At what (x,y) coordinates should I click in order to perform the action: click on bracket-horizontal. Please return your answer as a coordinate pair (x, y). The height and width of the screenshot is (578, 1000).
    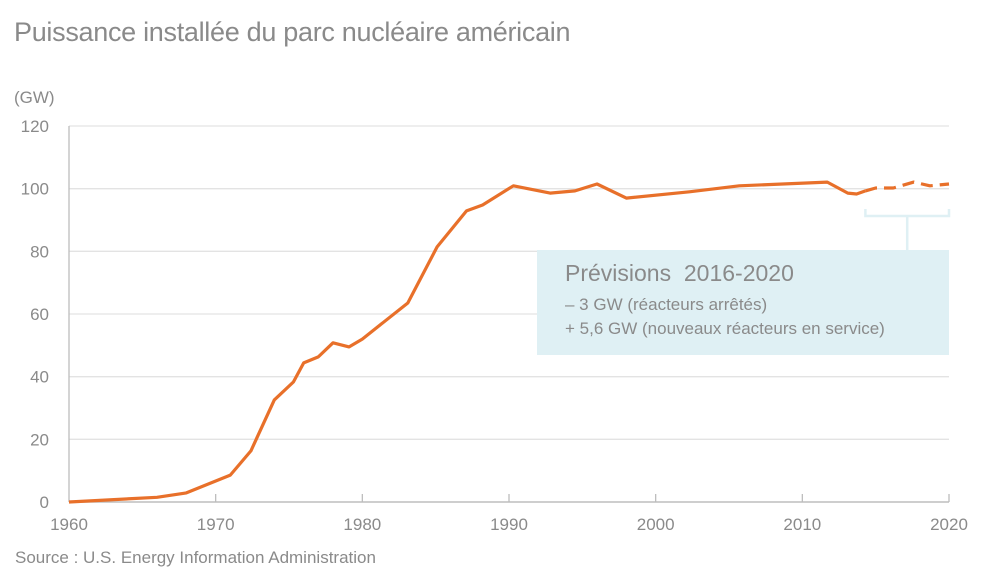
    Looking at the image, I should click on (907, 213).